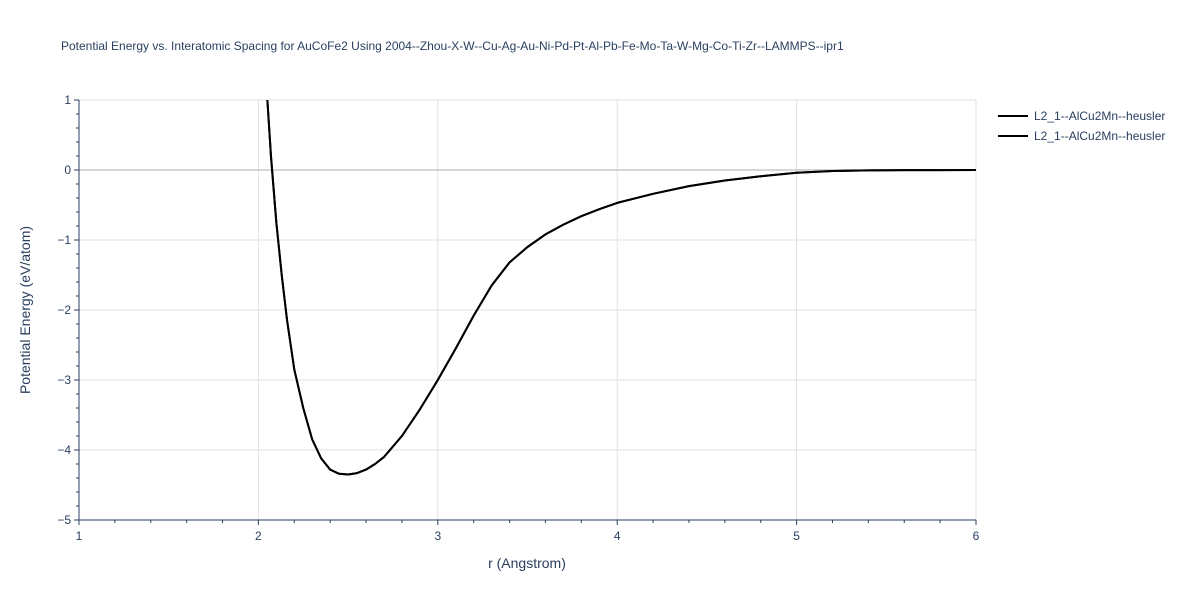  What do you see at coordinates (64, 310) in the screenshot?
I see `y-tick-label: −2` at bounding box center [64, 310].